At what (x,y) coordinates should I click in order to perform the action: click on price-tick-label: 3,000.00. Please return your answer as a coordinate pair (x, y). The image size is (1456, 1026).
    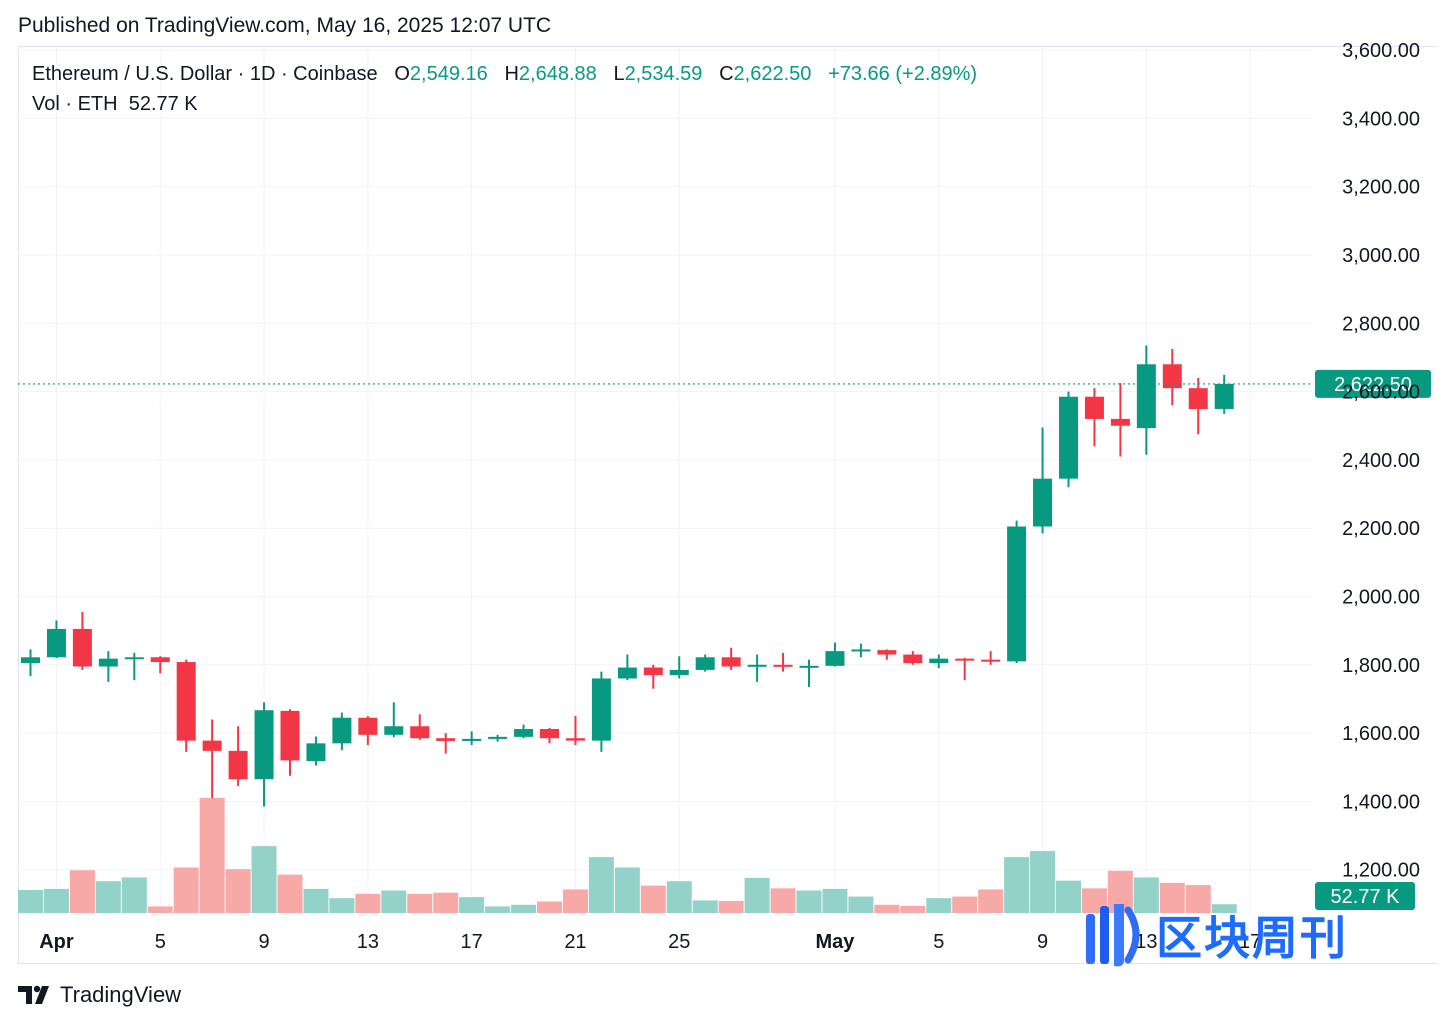
    Looking at the image, I should click on (1381, 256).